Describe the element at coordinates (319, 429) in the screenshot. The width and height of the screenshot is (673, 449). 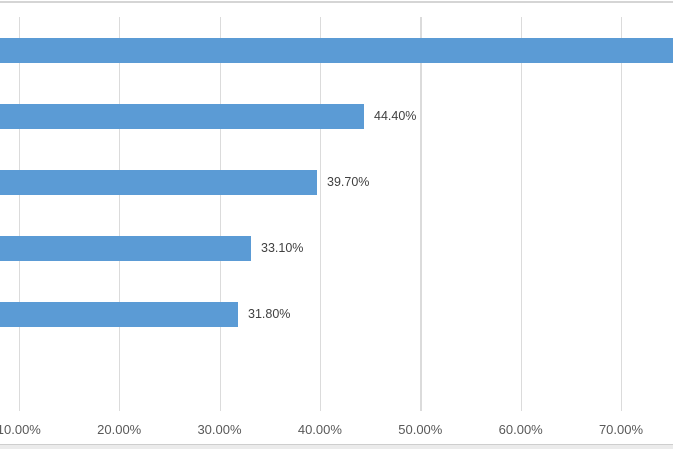
I see `x-axis-tick-label: 40.00%` at that location.